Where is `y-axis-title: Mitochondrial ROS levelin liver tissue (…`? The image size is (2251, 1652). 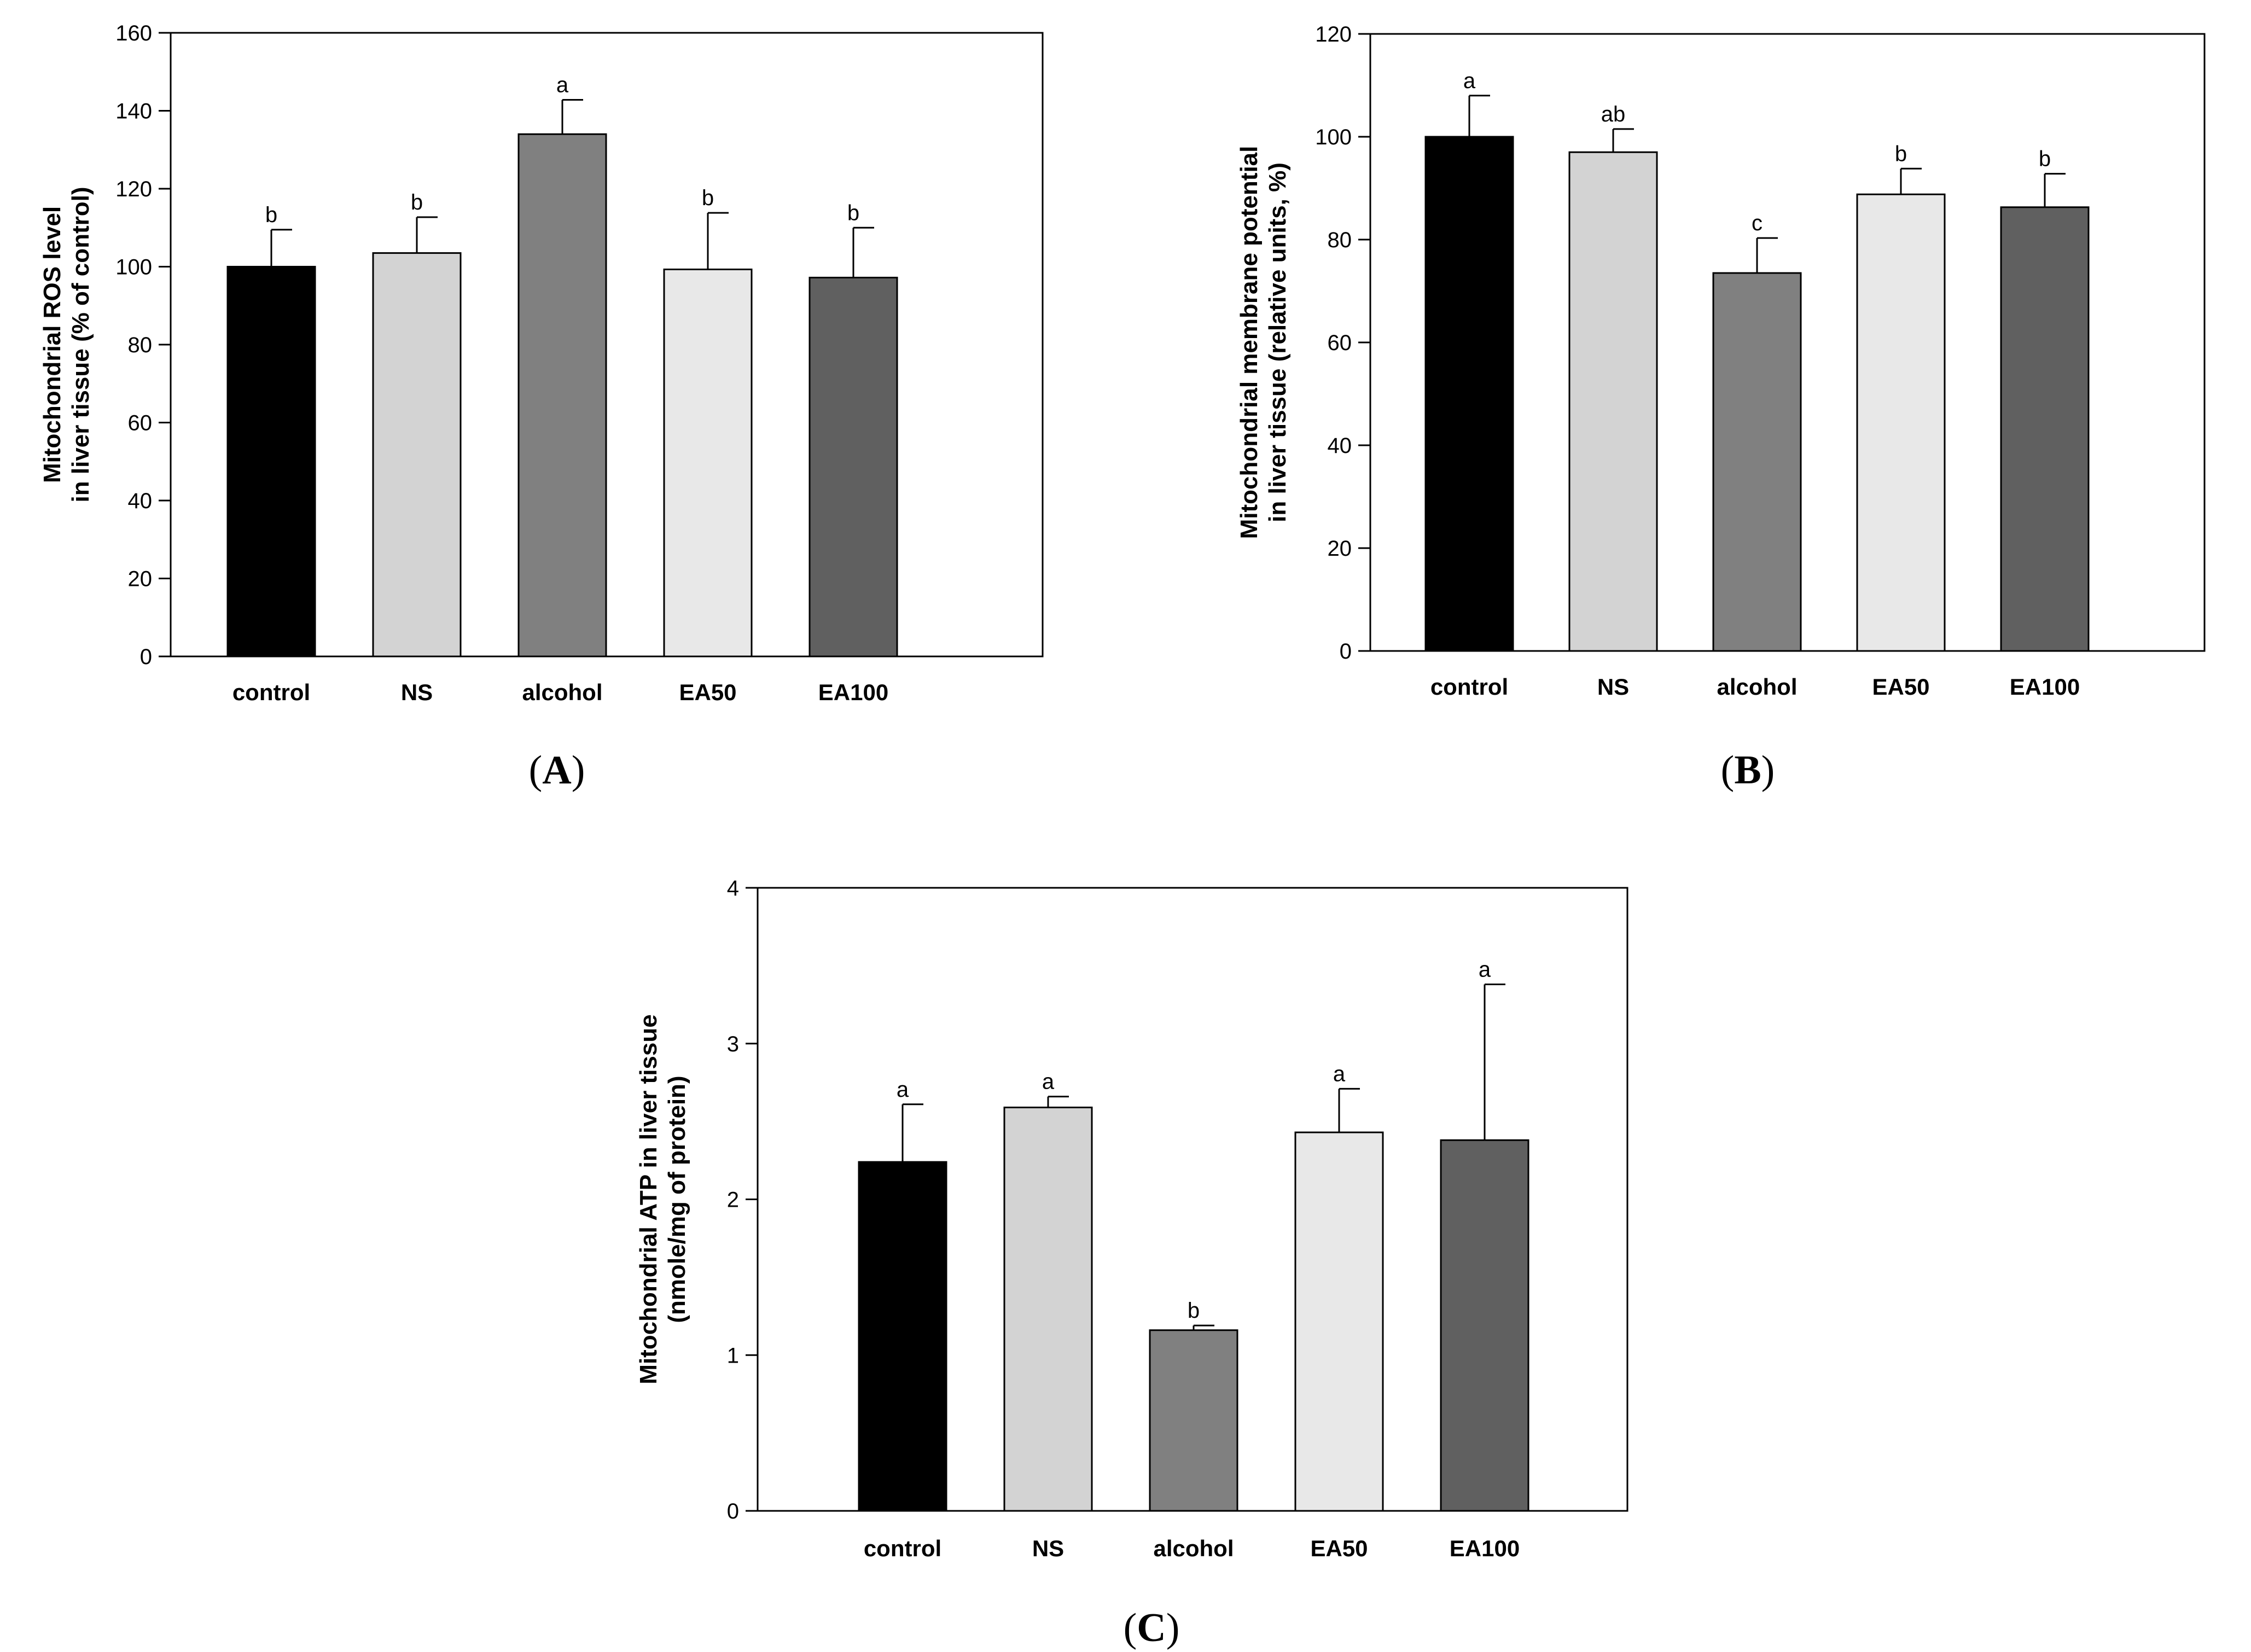 y-axis-title: Mitochondrial ROS levelin liver tissue (… is located at coordinates (66, 345).